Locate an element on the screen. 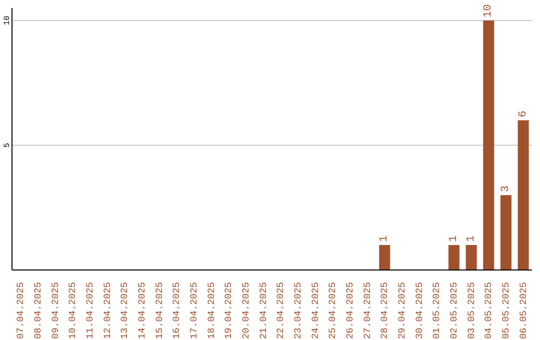 Image resolution: width=540 pixels, height=340 pixels. x-tick-label: 20.04.2025 is located at coordinates (246, 311).